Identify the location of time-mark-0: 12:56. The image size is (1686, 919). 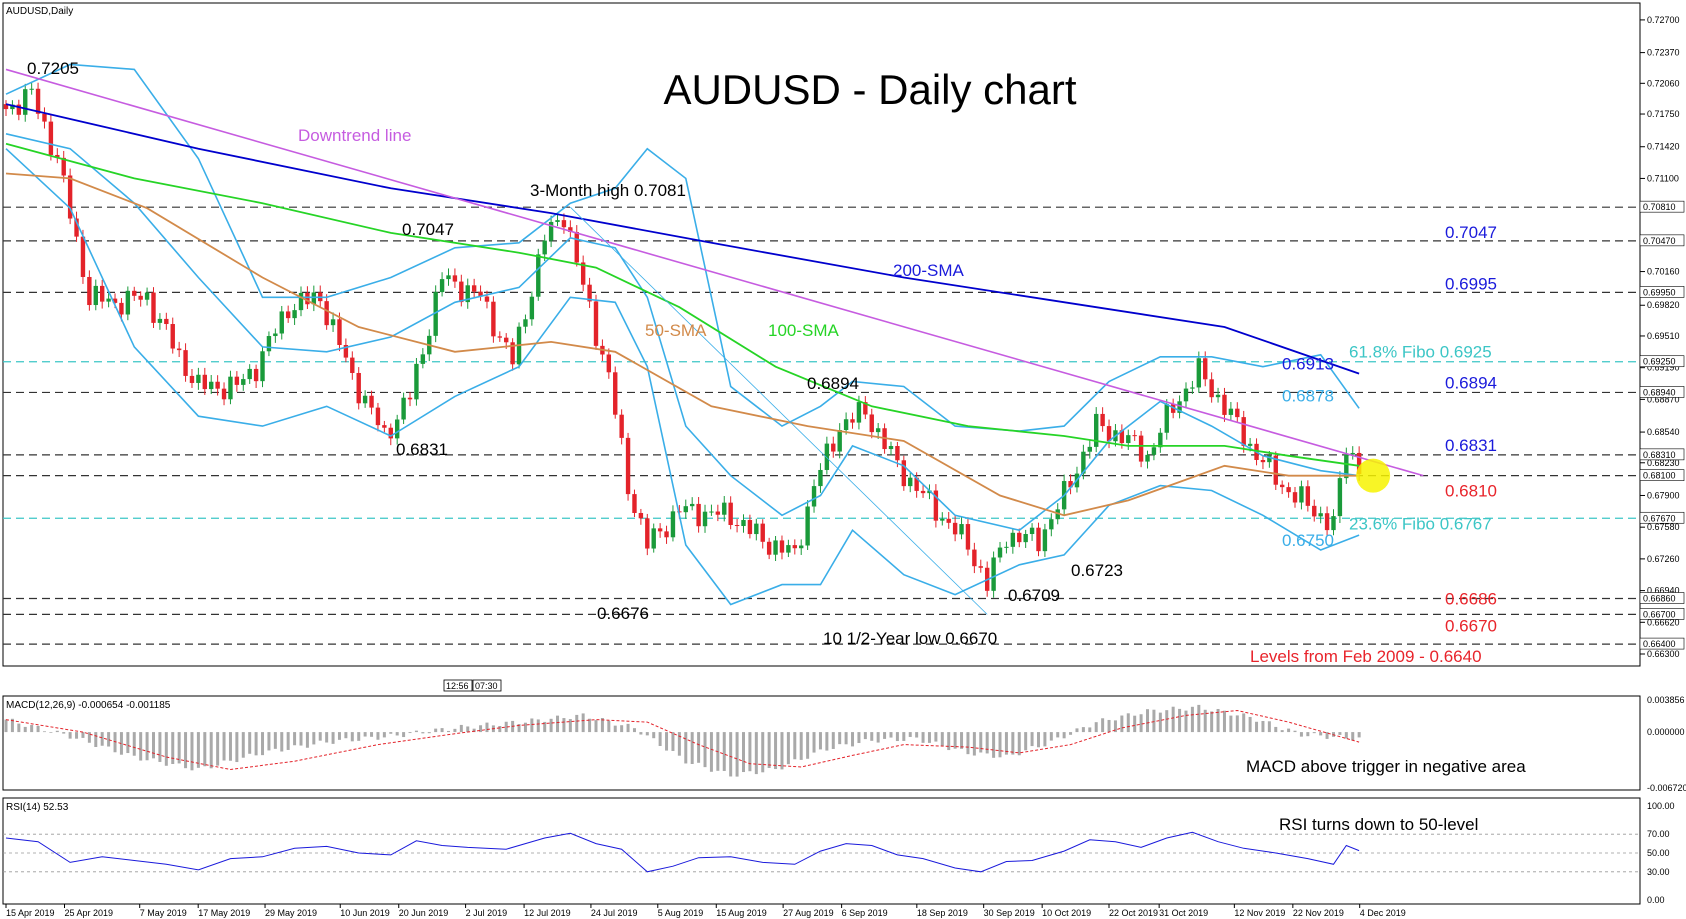
(457, 686).